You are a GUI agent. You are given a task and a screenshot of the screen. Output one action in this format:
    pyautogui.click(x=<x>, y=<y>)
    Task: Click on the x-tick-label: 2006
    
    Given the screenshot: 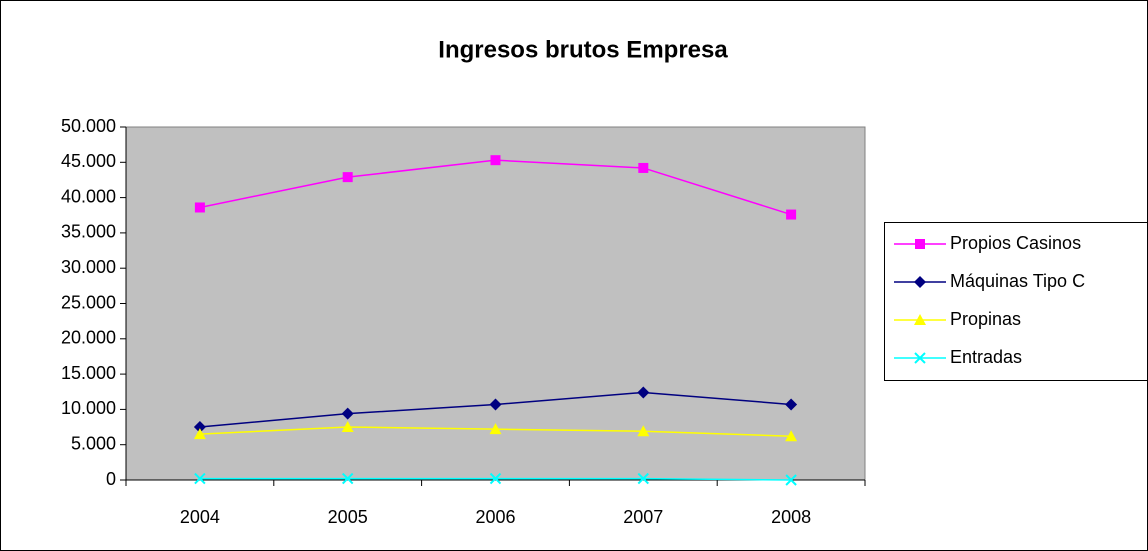 What is the action you would take?
    pyautogui.click(x=495, y=517)
    